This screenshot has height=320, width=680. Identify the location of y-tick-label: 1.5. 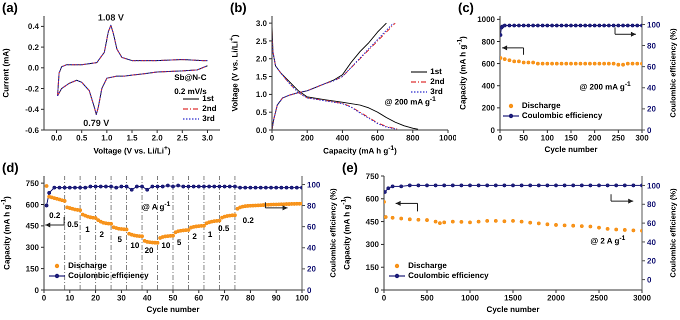
(262, 77).